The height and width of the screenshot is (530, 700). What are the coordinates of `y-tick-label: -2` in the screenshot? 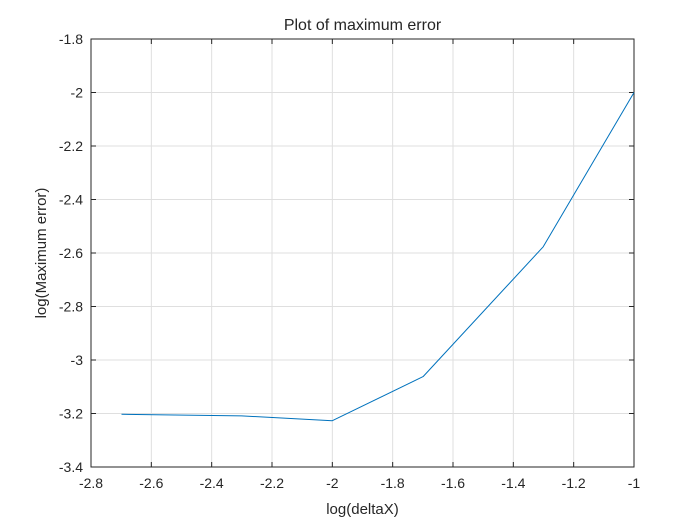 It's located at (77, 93).